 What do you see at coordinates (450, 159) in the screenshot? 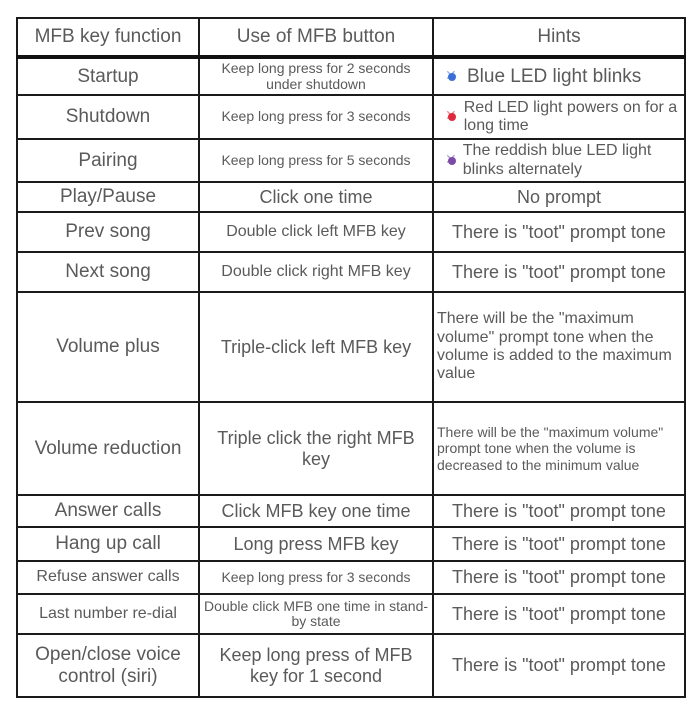
I see `red-blue-led-icon` at bounding box center [450, 159].